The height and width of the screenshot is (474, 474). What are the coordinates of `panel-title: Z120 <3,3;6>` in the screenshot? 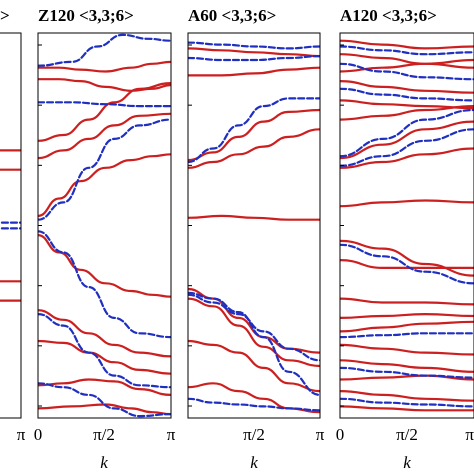 It's located at (86, 15).